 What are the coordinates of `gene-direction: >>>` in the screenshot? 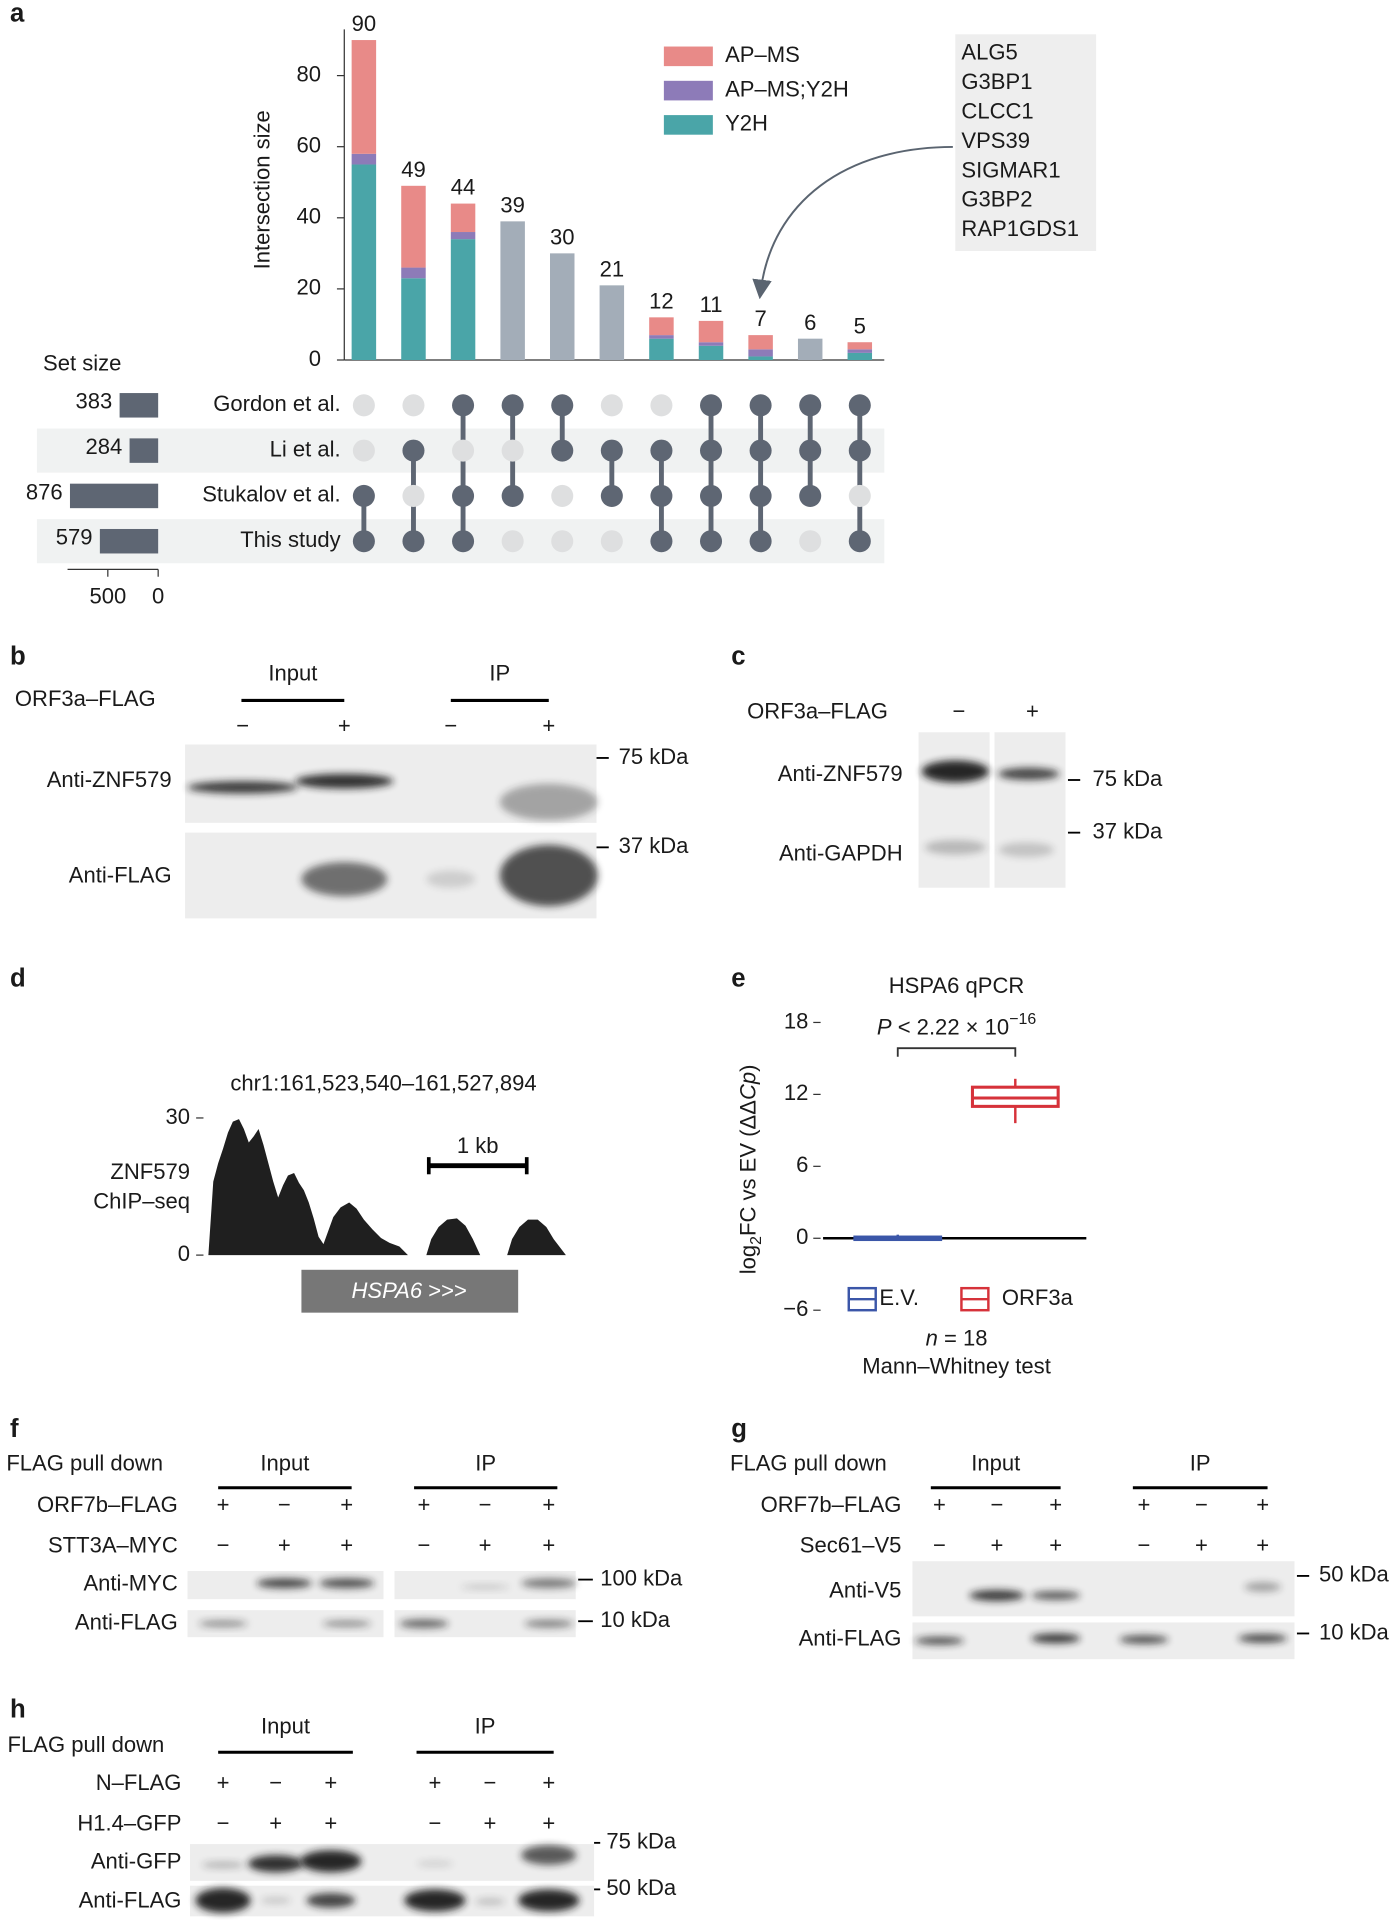 It's located at (444, 1290).